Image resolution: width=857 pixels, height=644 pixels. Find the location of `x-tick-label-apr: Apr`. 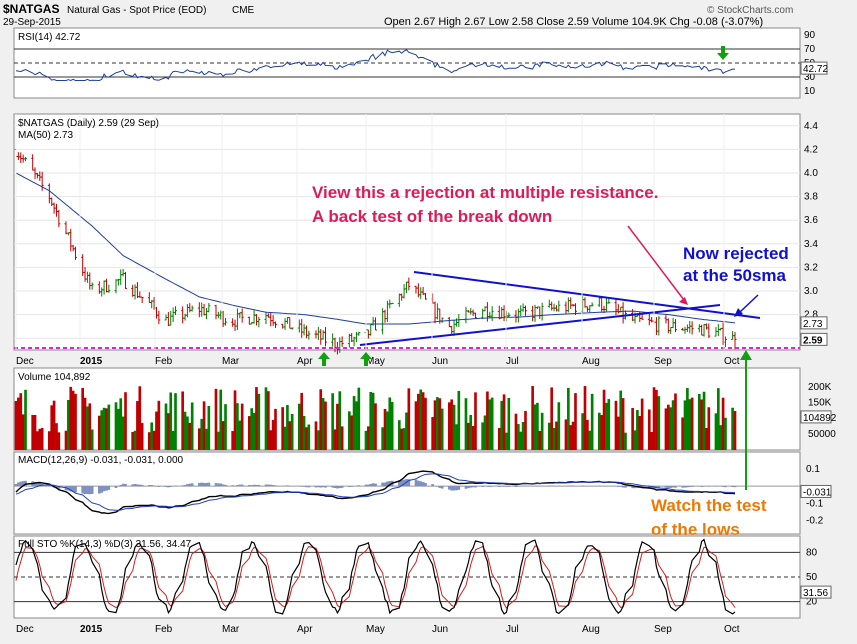

x-tick-label-apr: Apr is located at coordinates (305, 361).